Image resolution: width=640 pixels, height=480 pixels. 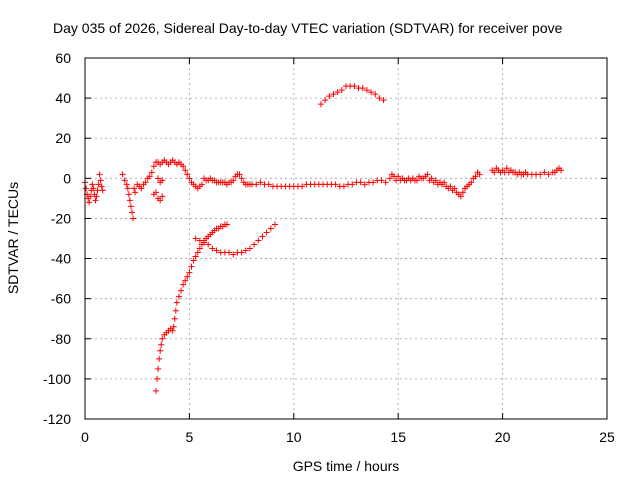 What do you see at coordinates (63, 58) in the screenshot?
I see `y-tick-label: 60` at bounding box center [63, 58].